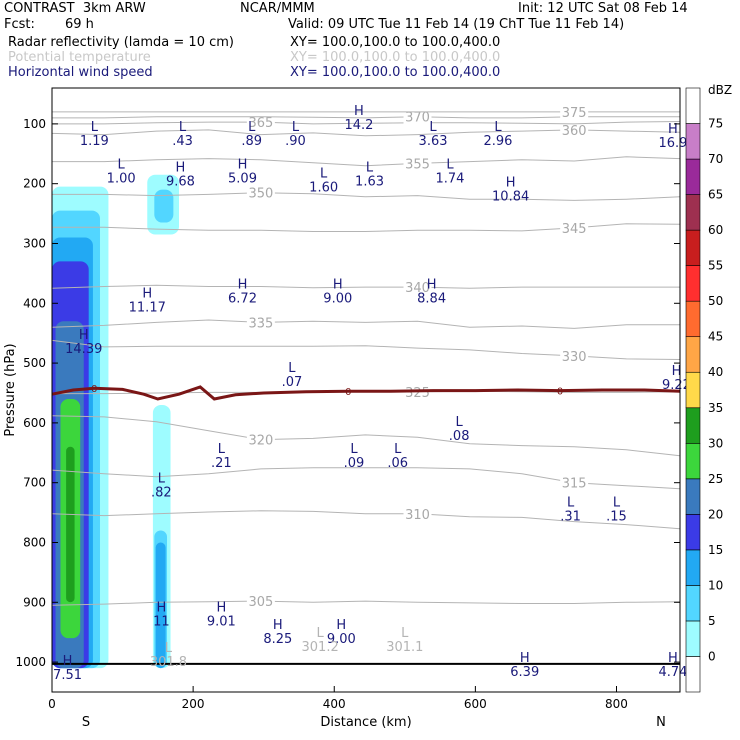 The width and height of the screenshot is (740, 740). I want to click on theta-contour-label: 360, so click(574, 131).